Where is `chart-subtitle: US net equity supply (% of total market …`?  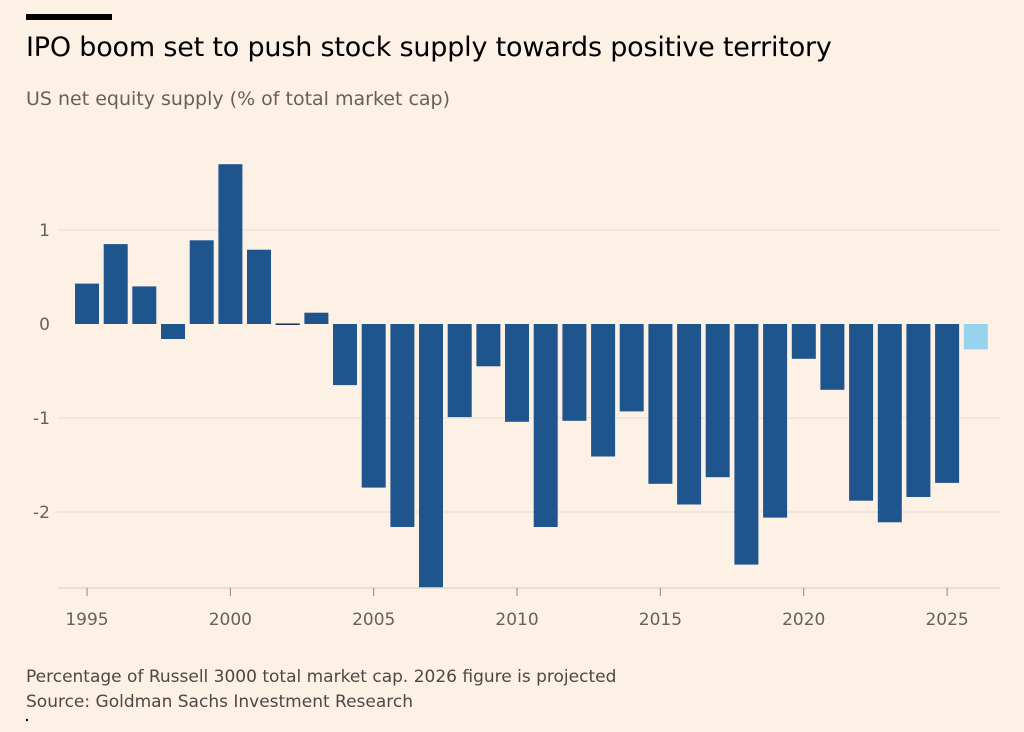
chart-subtitle: US net equity supply (% of total market … is located at coordinates (238, 99).